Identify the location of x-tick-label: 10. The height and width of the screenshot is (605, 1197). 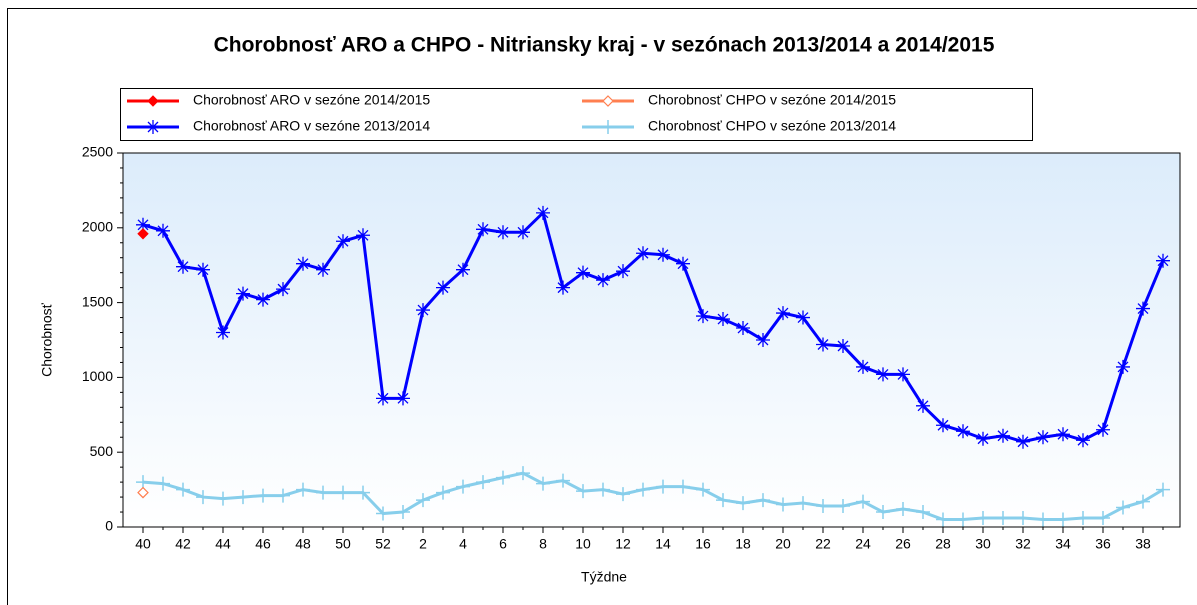
(583, 544).